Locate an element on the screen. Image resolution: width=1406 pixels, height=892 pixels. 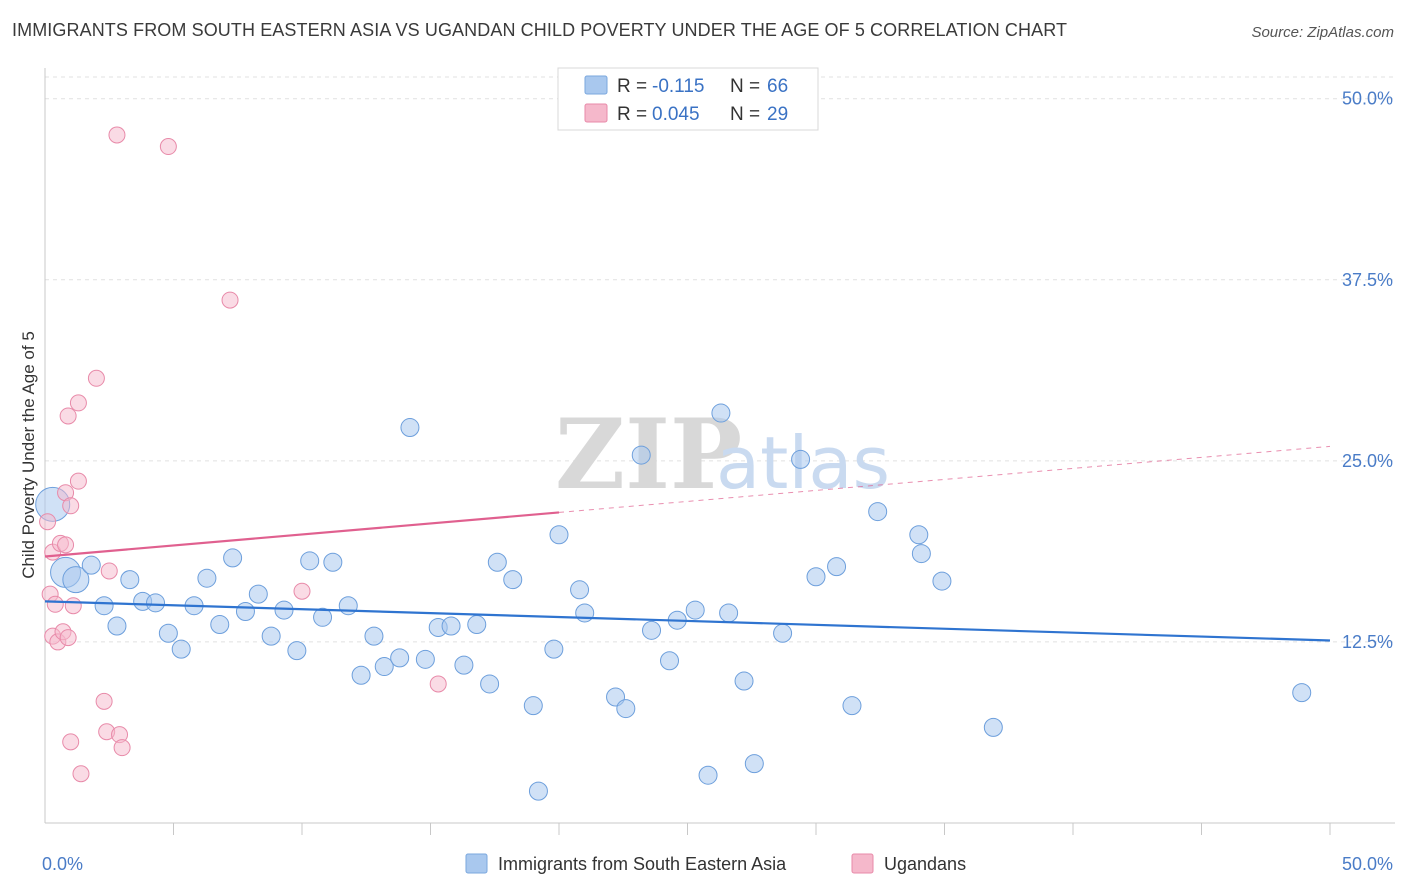
y-tick-label: 12.5% is located at coordinates (1367, 642).